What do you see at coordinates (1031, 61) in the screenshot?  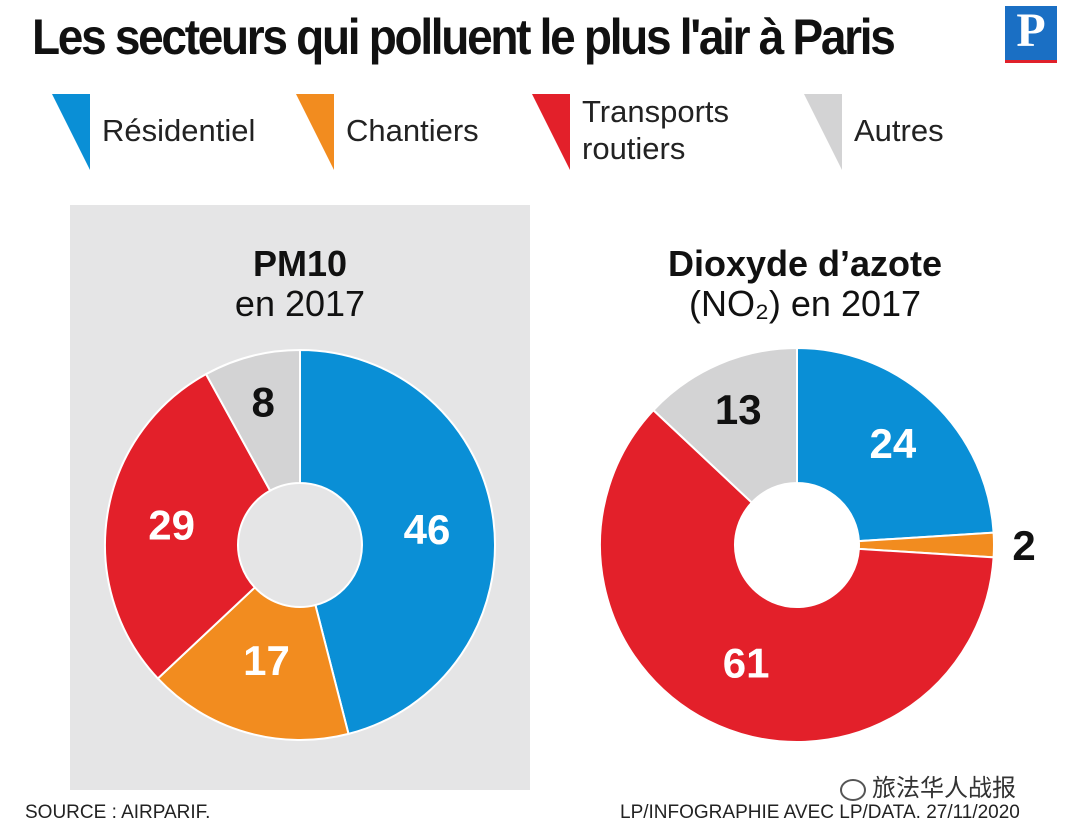 I see `logo-accent-bar` at bounding box center [1031, 61].